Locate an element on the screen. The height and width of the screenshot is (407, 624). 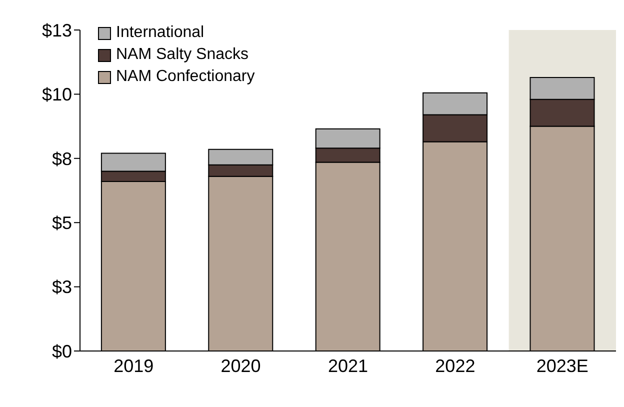
x-tick-label: 2023E is located at coordinates (562, 366).